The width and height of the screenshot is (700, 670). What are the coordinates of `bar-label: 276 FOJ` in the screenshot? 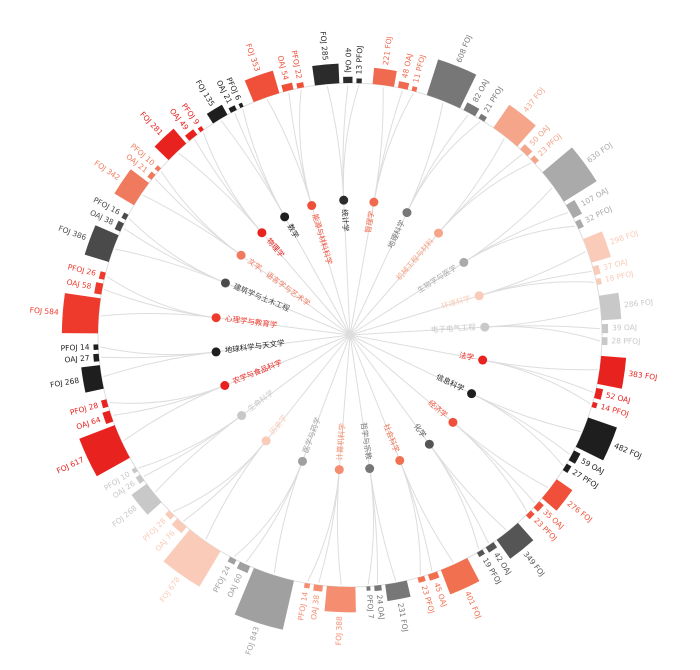 It's located at (579, 511).